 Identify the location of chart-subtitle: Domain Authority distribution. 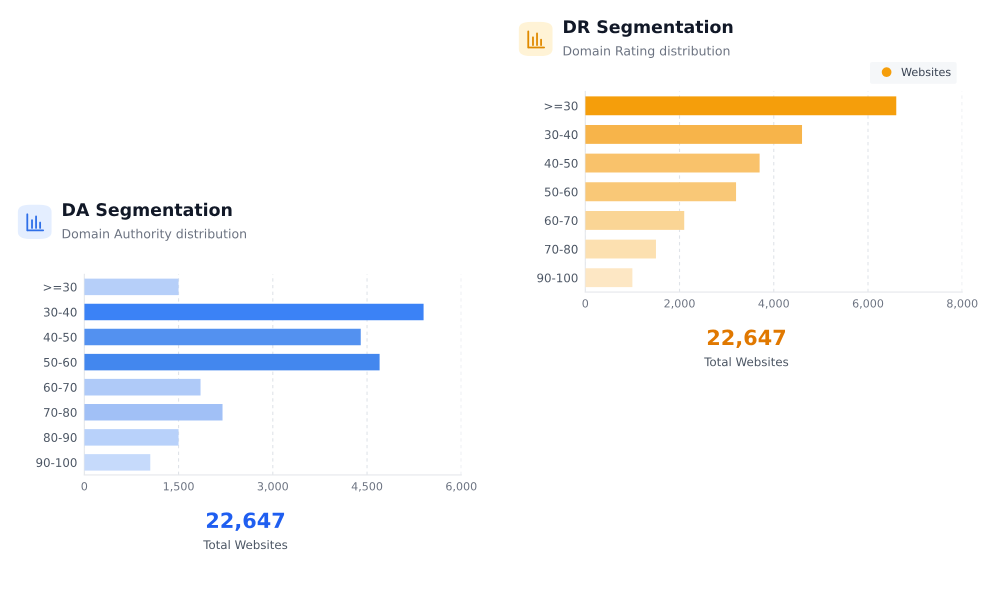
(154, 234).